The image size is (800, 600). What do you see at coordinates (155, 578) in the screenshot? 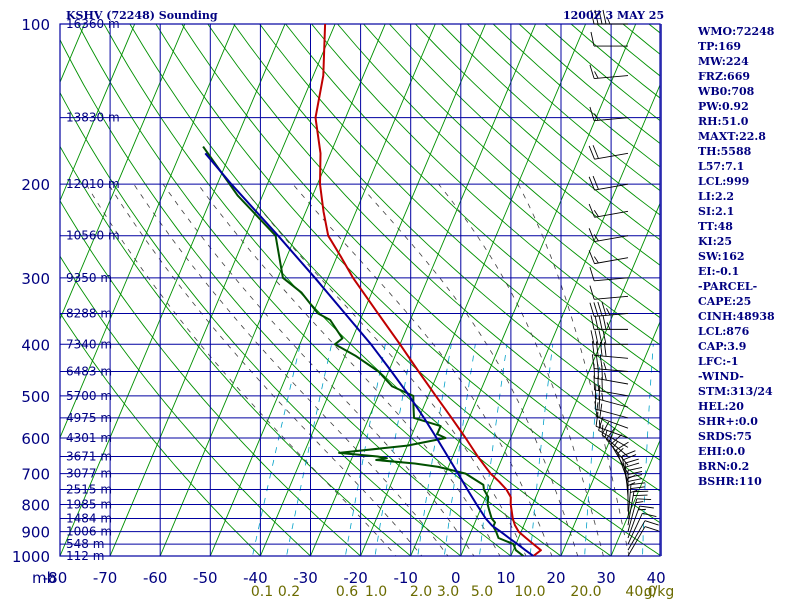
I see `temperature-label: -60` at bounding box center [155, 578].